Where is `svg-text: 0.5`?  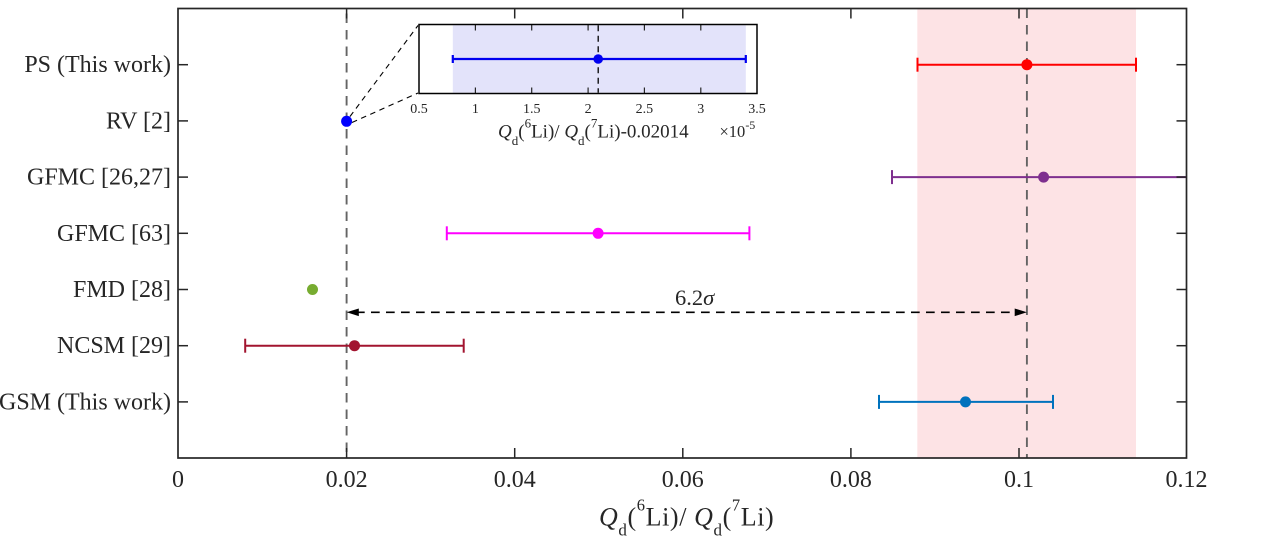
svg-text: 0.5 is located at coordinates (419, 109).